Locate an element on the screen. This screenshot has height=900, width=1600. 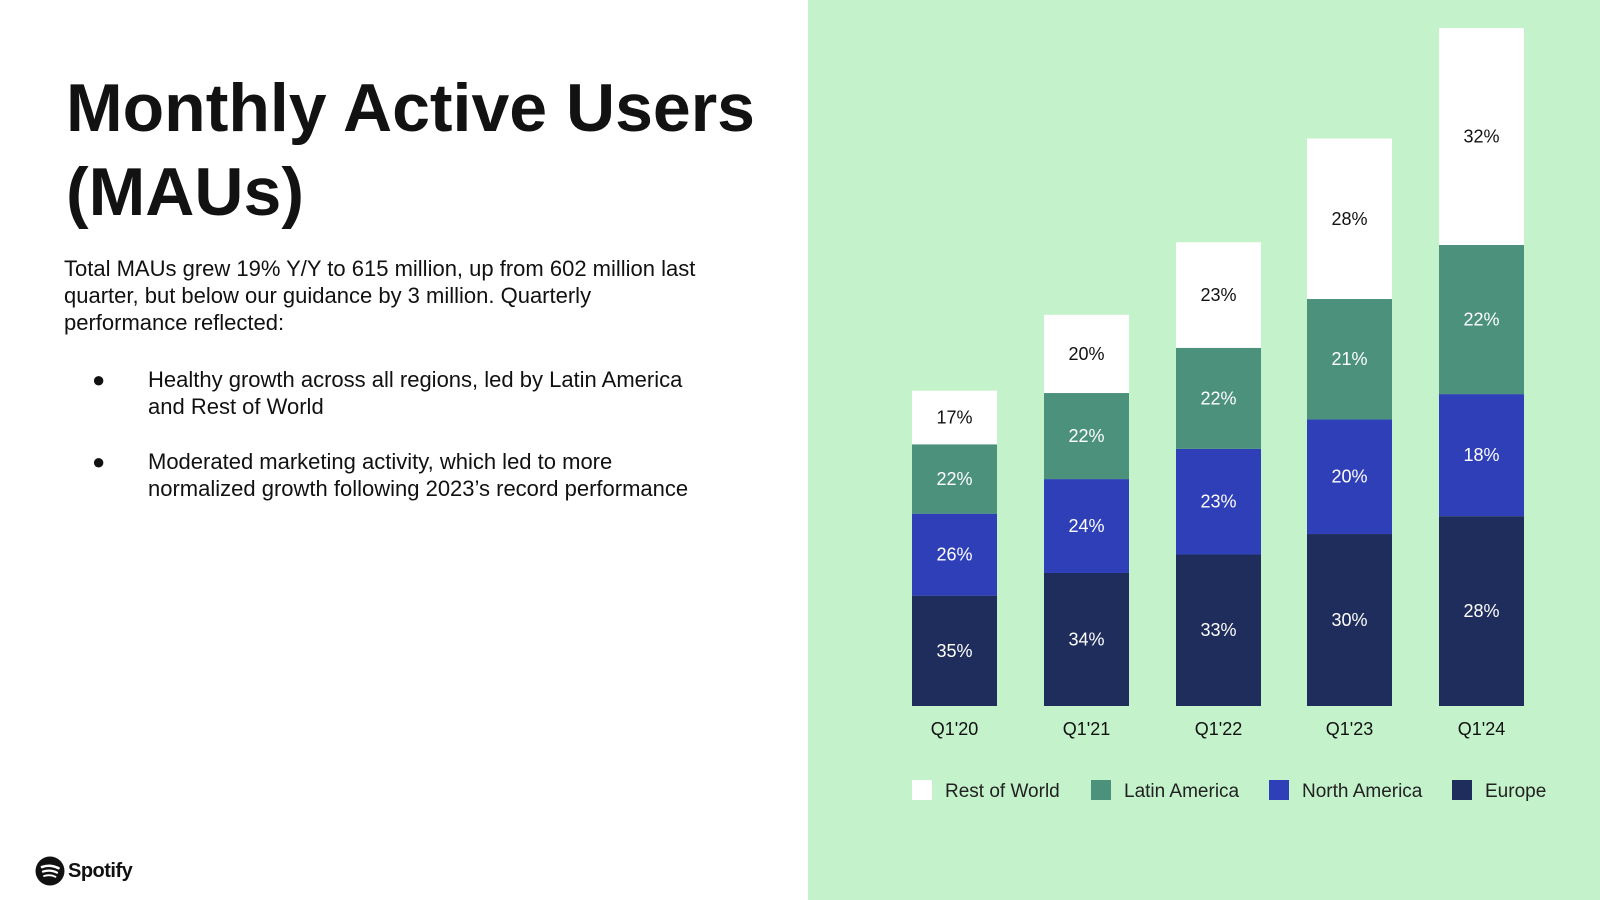
data-label: 34% is located at coordinates (1086, 639).